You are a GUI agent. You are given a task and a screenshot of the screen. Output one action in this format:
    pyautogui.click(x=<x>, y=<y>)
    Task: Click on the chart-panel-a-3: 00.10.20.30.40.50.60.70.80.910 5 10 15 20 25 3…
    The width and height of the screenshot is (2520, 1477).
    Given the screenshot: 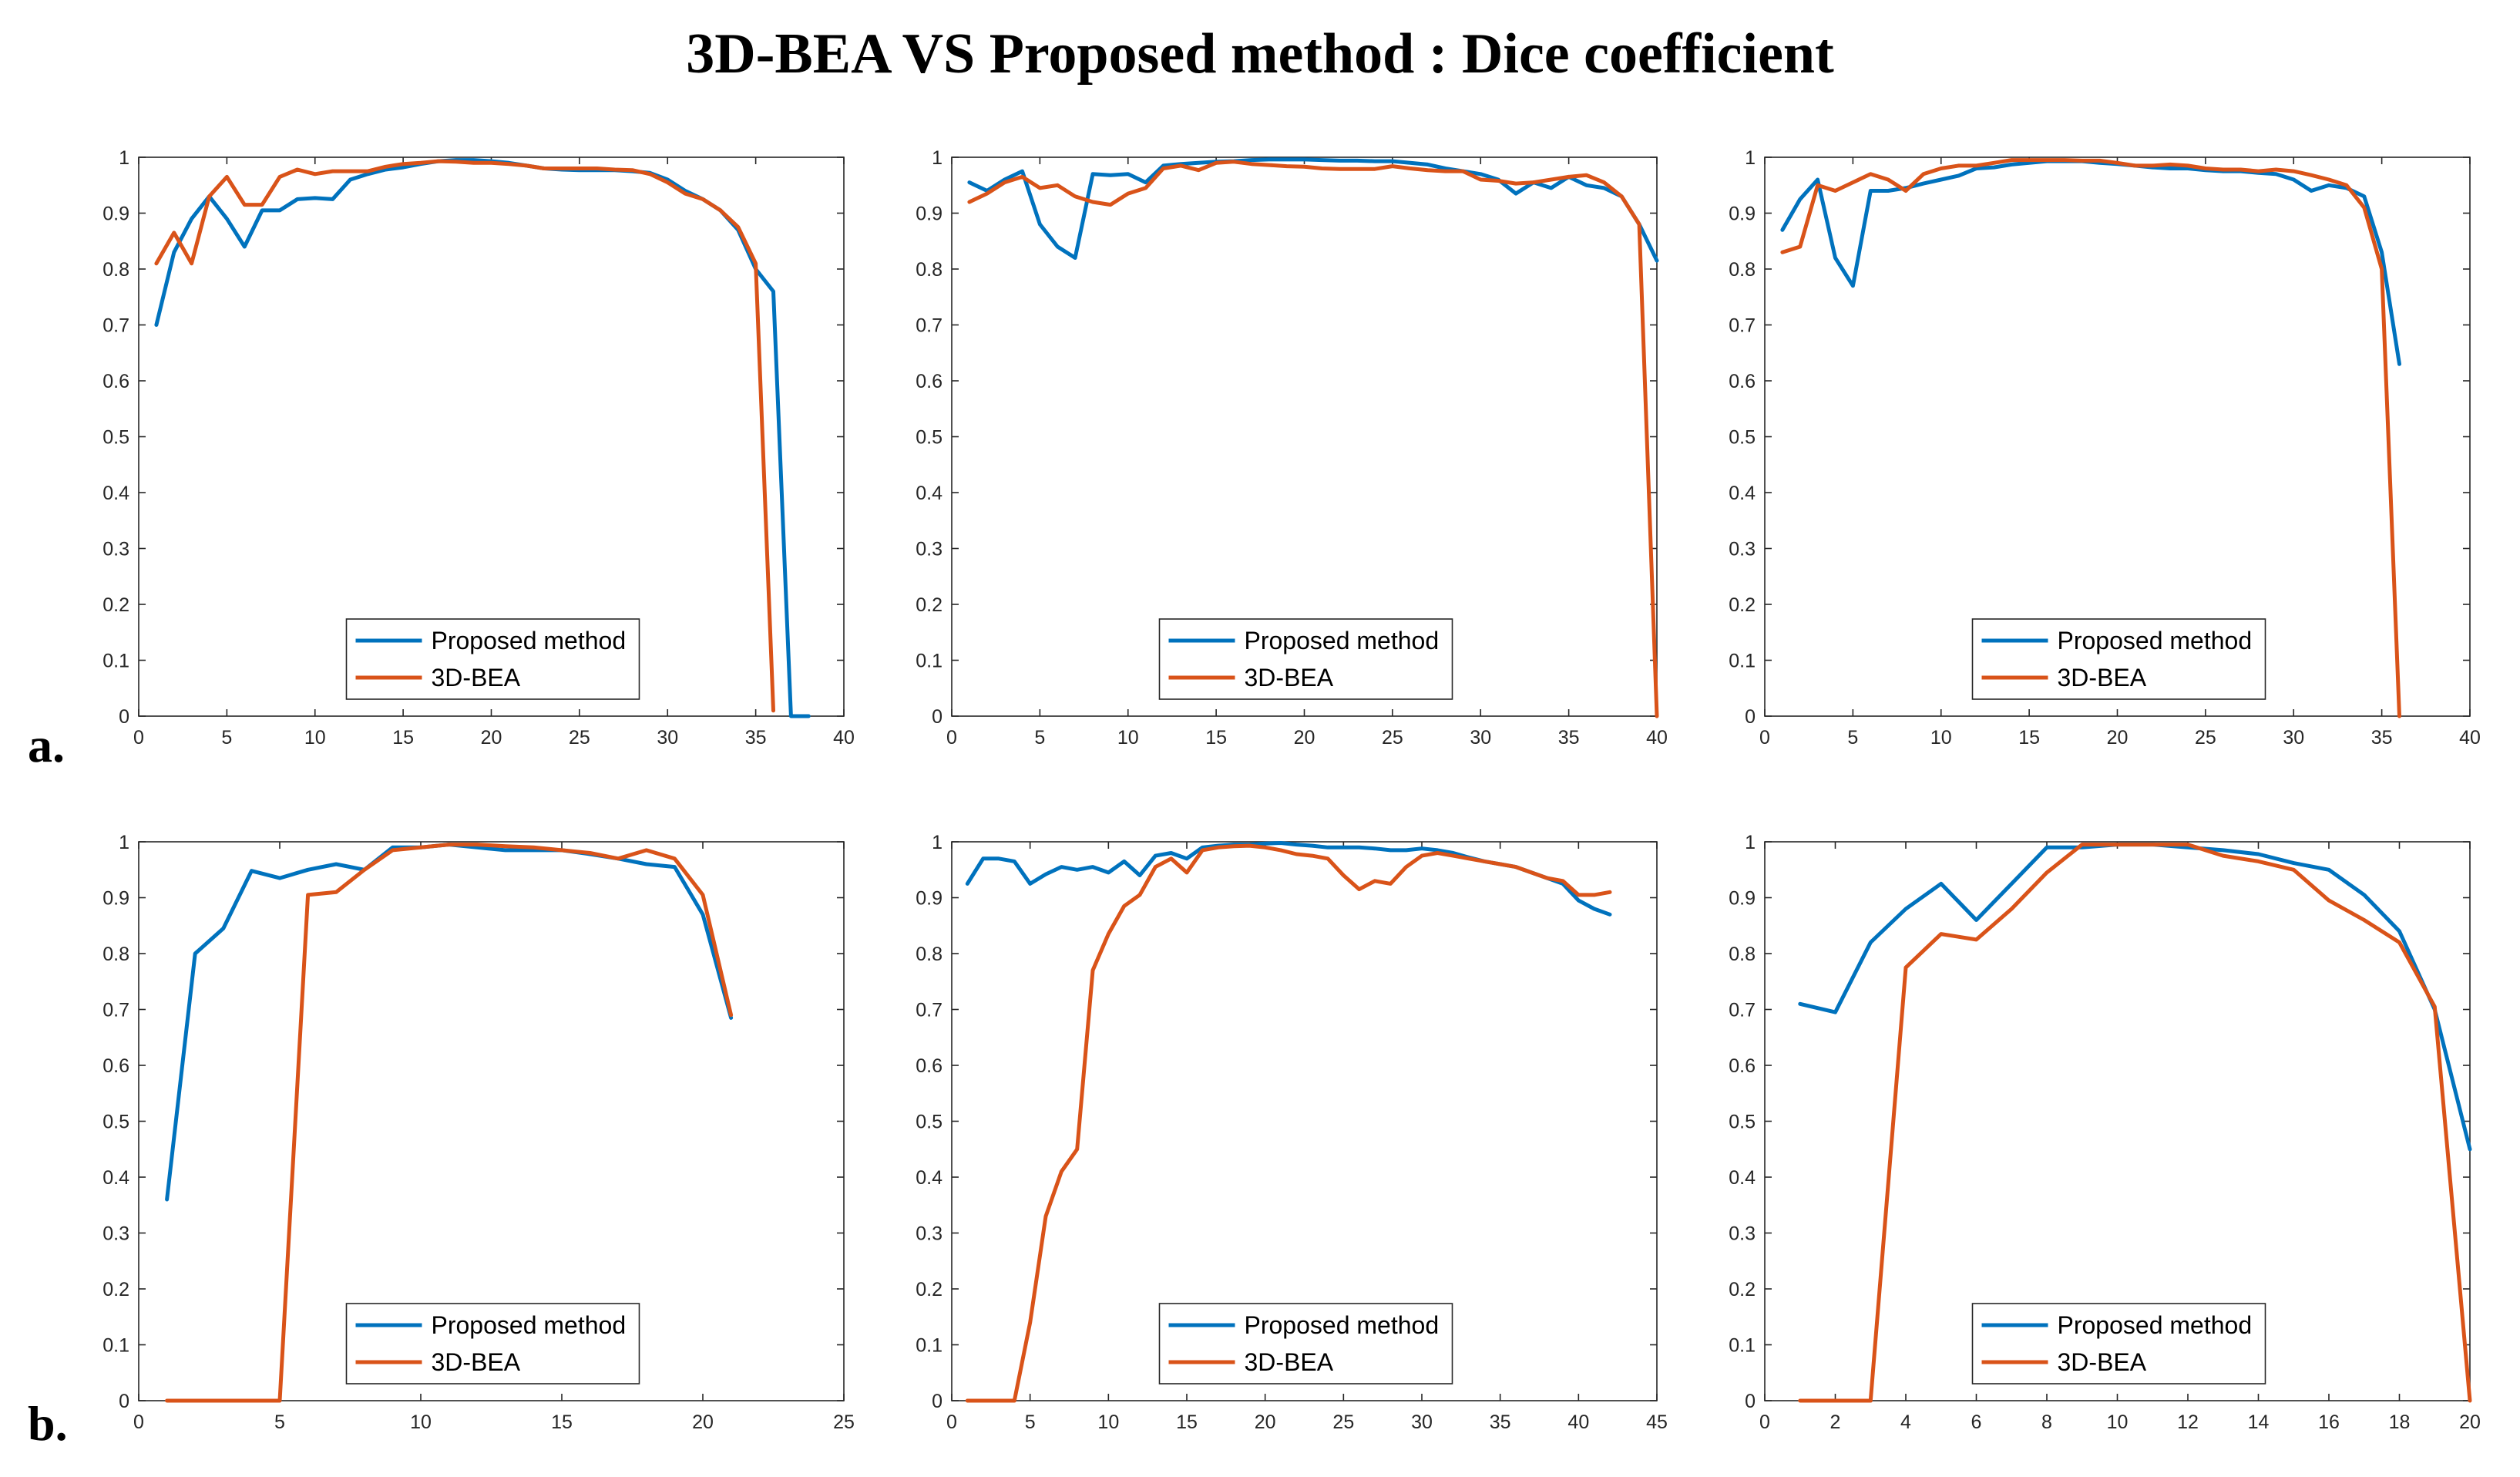 What is the action you would take?
    pyautogui.click(x=2105, y=448)
    